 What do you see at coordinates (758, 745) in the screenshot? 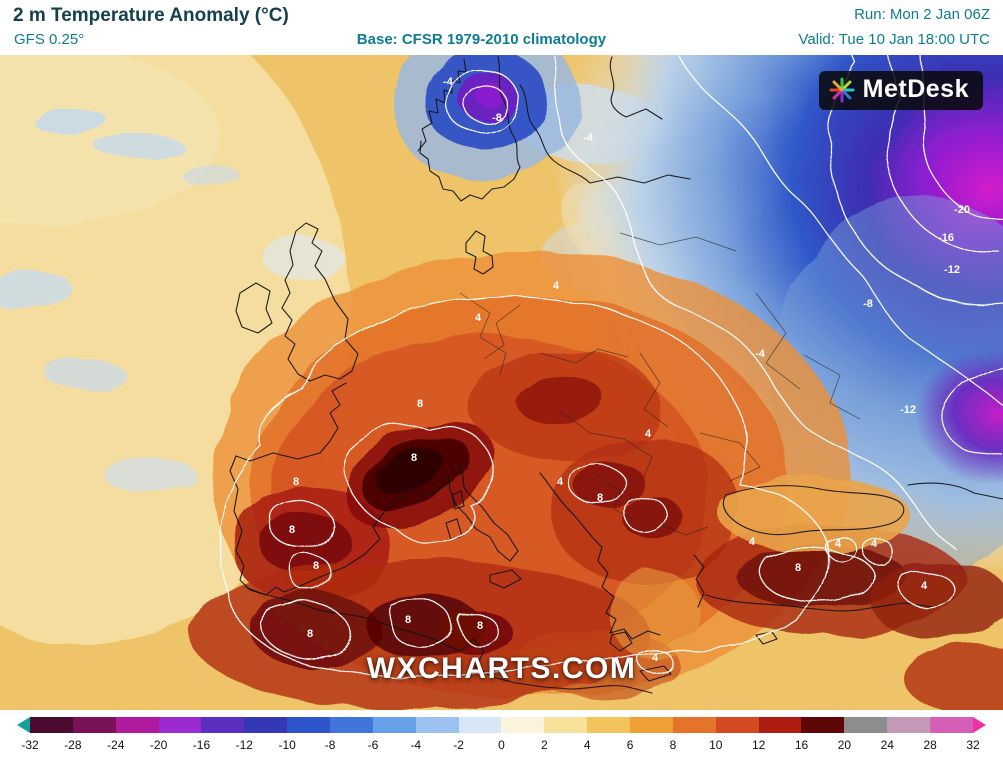
I see `colorbar-tick-label: 12` at bounding box center [758, 745].